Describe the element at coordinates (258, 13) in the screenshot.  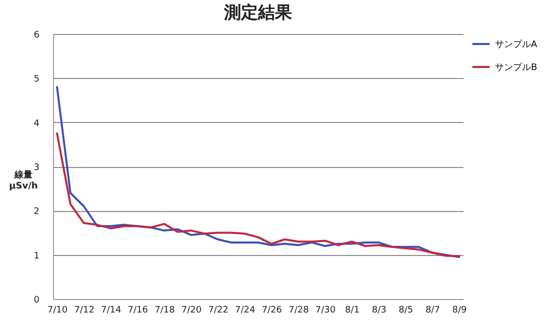
I see `chart-title: 測定結果` at that location.